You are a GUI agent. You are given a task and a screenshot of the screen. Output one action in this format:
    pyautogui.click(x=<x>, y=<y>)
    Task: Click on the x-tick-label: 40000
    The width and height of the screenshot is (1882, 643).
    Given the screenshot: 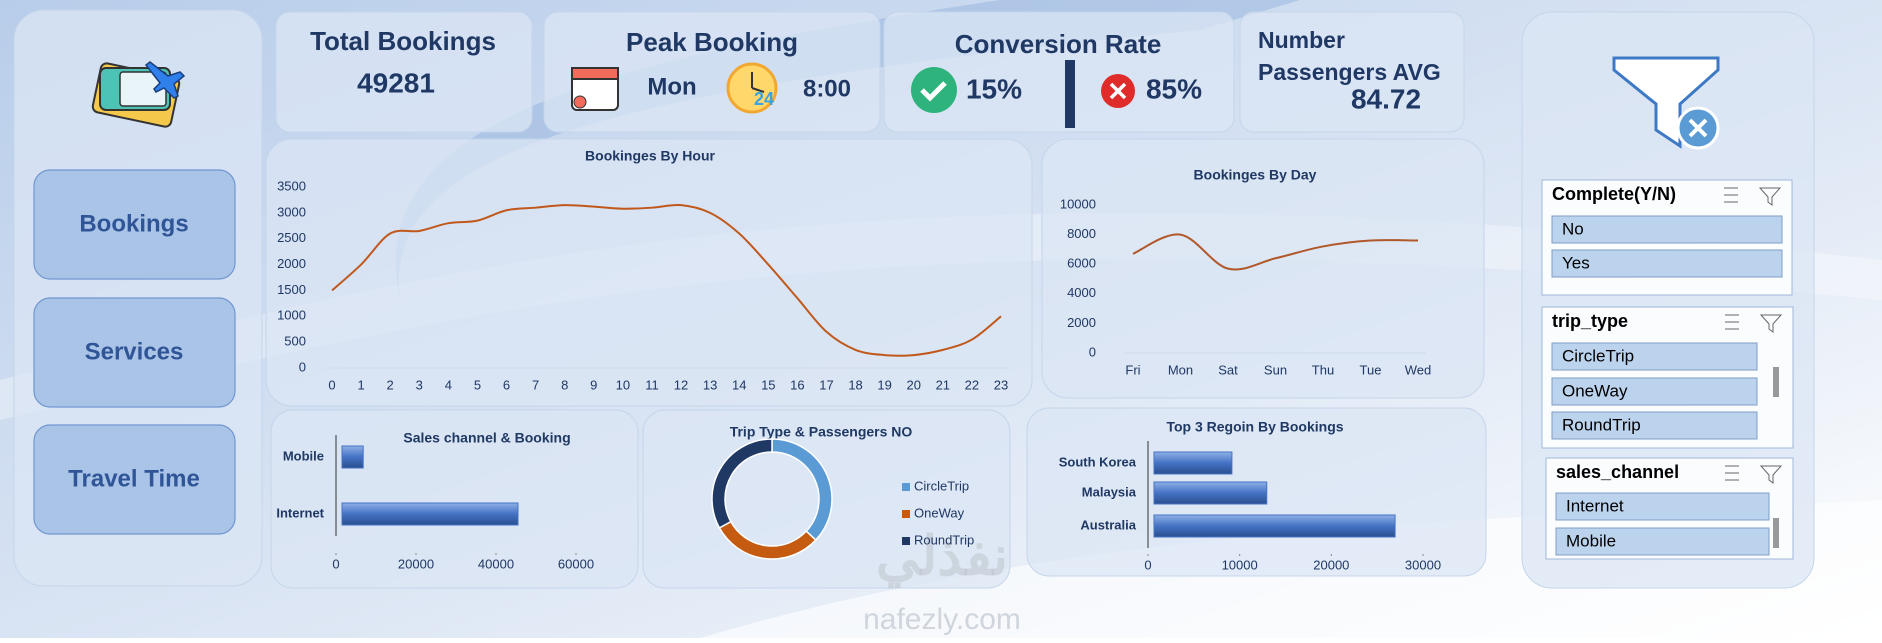 What is the action you would take?
    pyautogui.click(x=496, y=563)
    